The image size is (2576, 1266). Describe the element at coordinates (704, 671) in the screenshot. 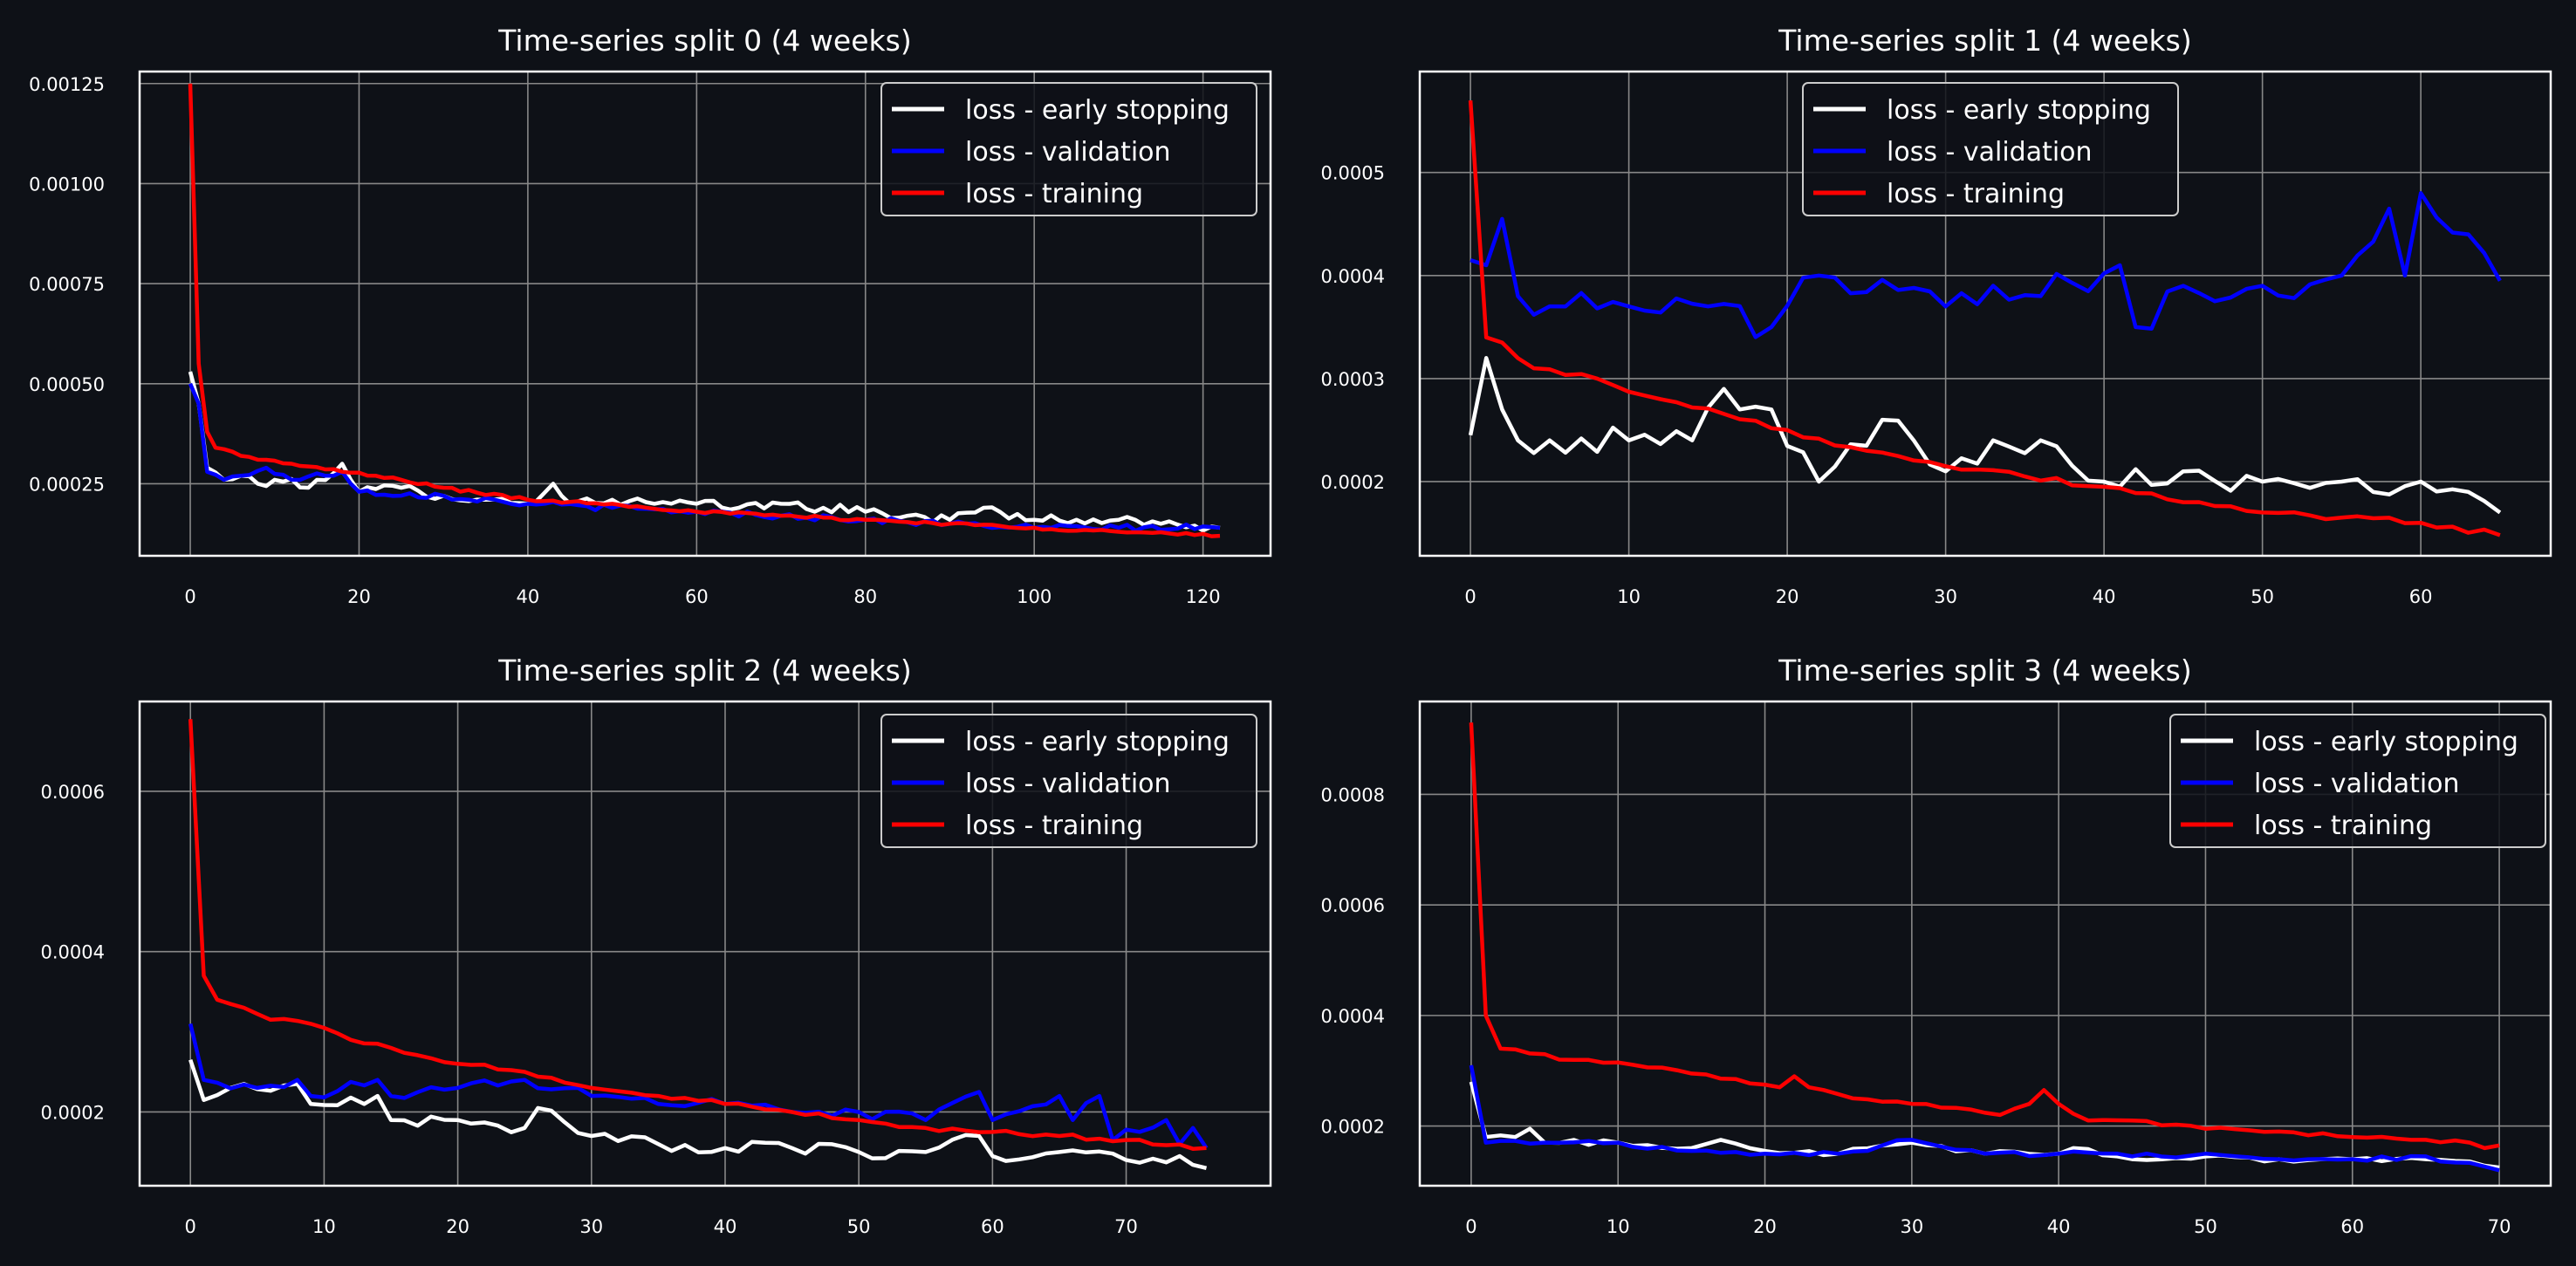

I see `chart-title: Time-series split 2 (4 weeks)` at that location.